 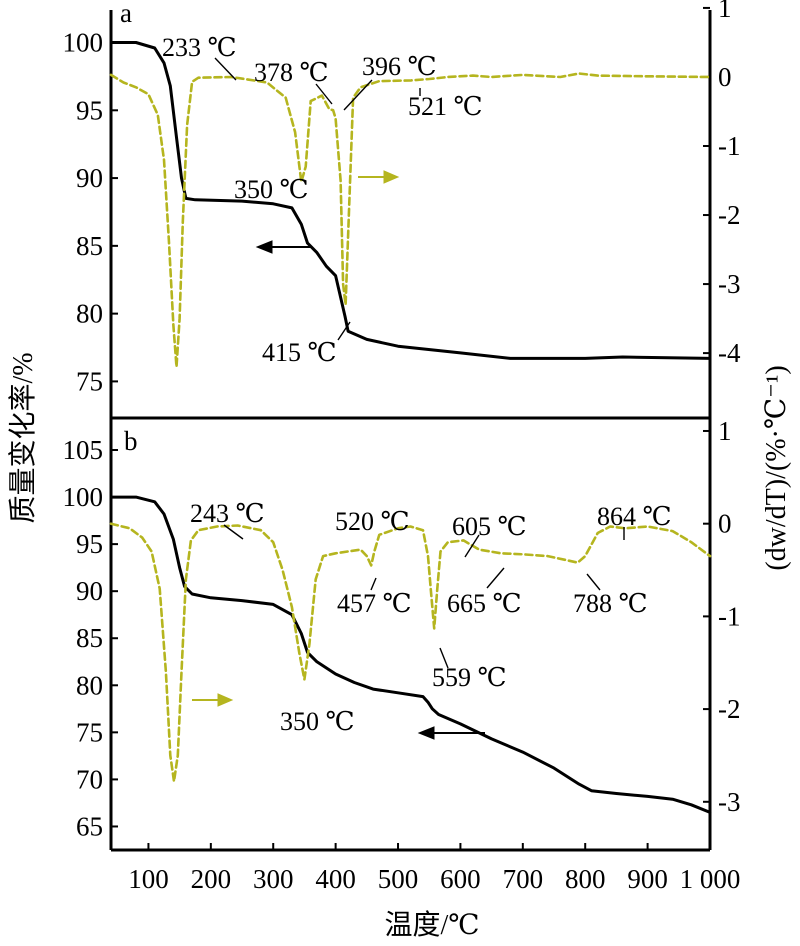 What do you see at coordinates (89, 779) in the screenshot?
I see `panel-b-left-tick-label-70: 70` at bounding box center [89, 779].